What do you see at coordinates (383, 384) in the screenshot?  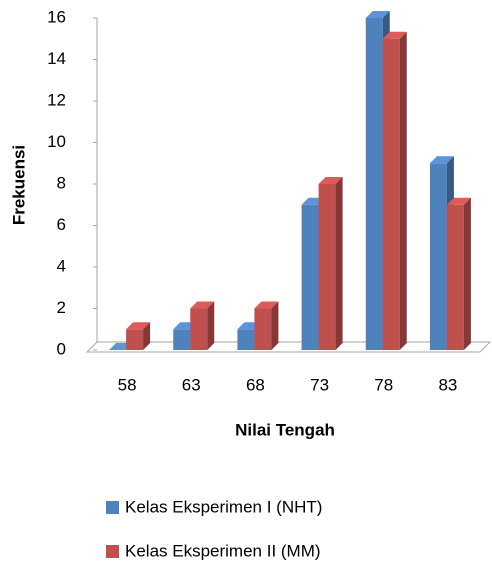 I see `x-tick-label: 78` at bounding box center [383, 384].